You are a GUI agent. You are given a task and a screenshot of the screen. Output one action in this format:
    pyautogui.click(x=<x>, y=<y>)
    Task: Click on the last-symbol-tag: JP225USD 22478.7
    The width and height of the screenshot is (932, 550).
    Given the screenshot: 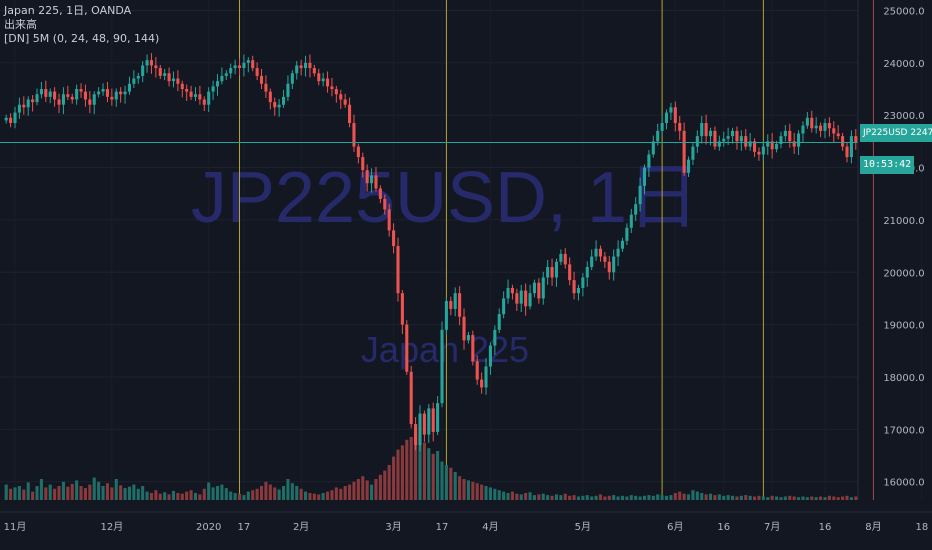 What is the action you would take?
    pyautogui.click(x=896, y=133)
    